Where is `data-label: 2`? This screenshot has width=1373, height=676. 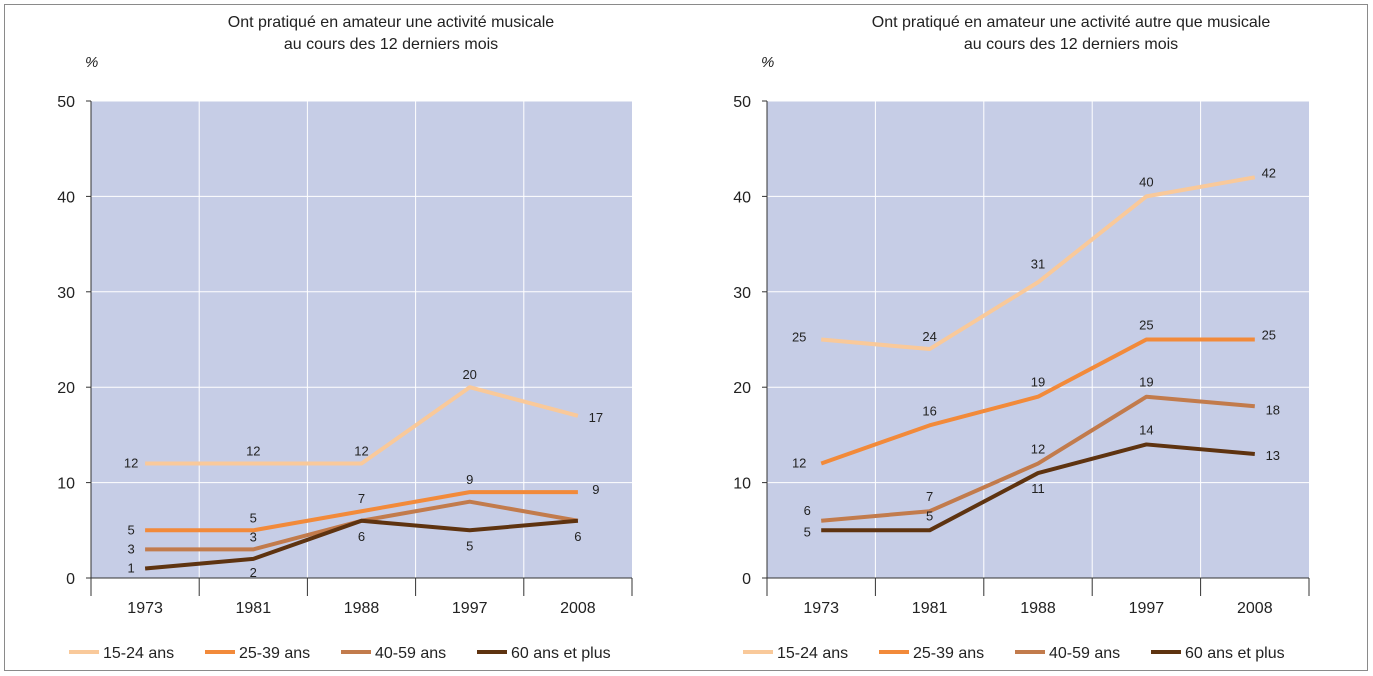
data-label: 2 is located at coordinates (253, 572).